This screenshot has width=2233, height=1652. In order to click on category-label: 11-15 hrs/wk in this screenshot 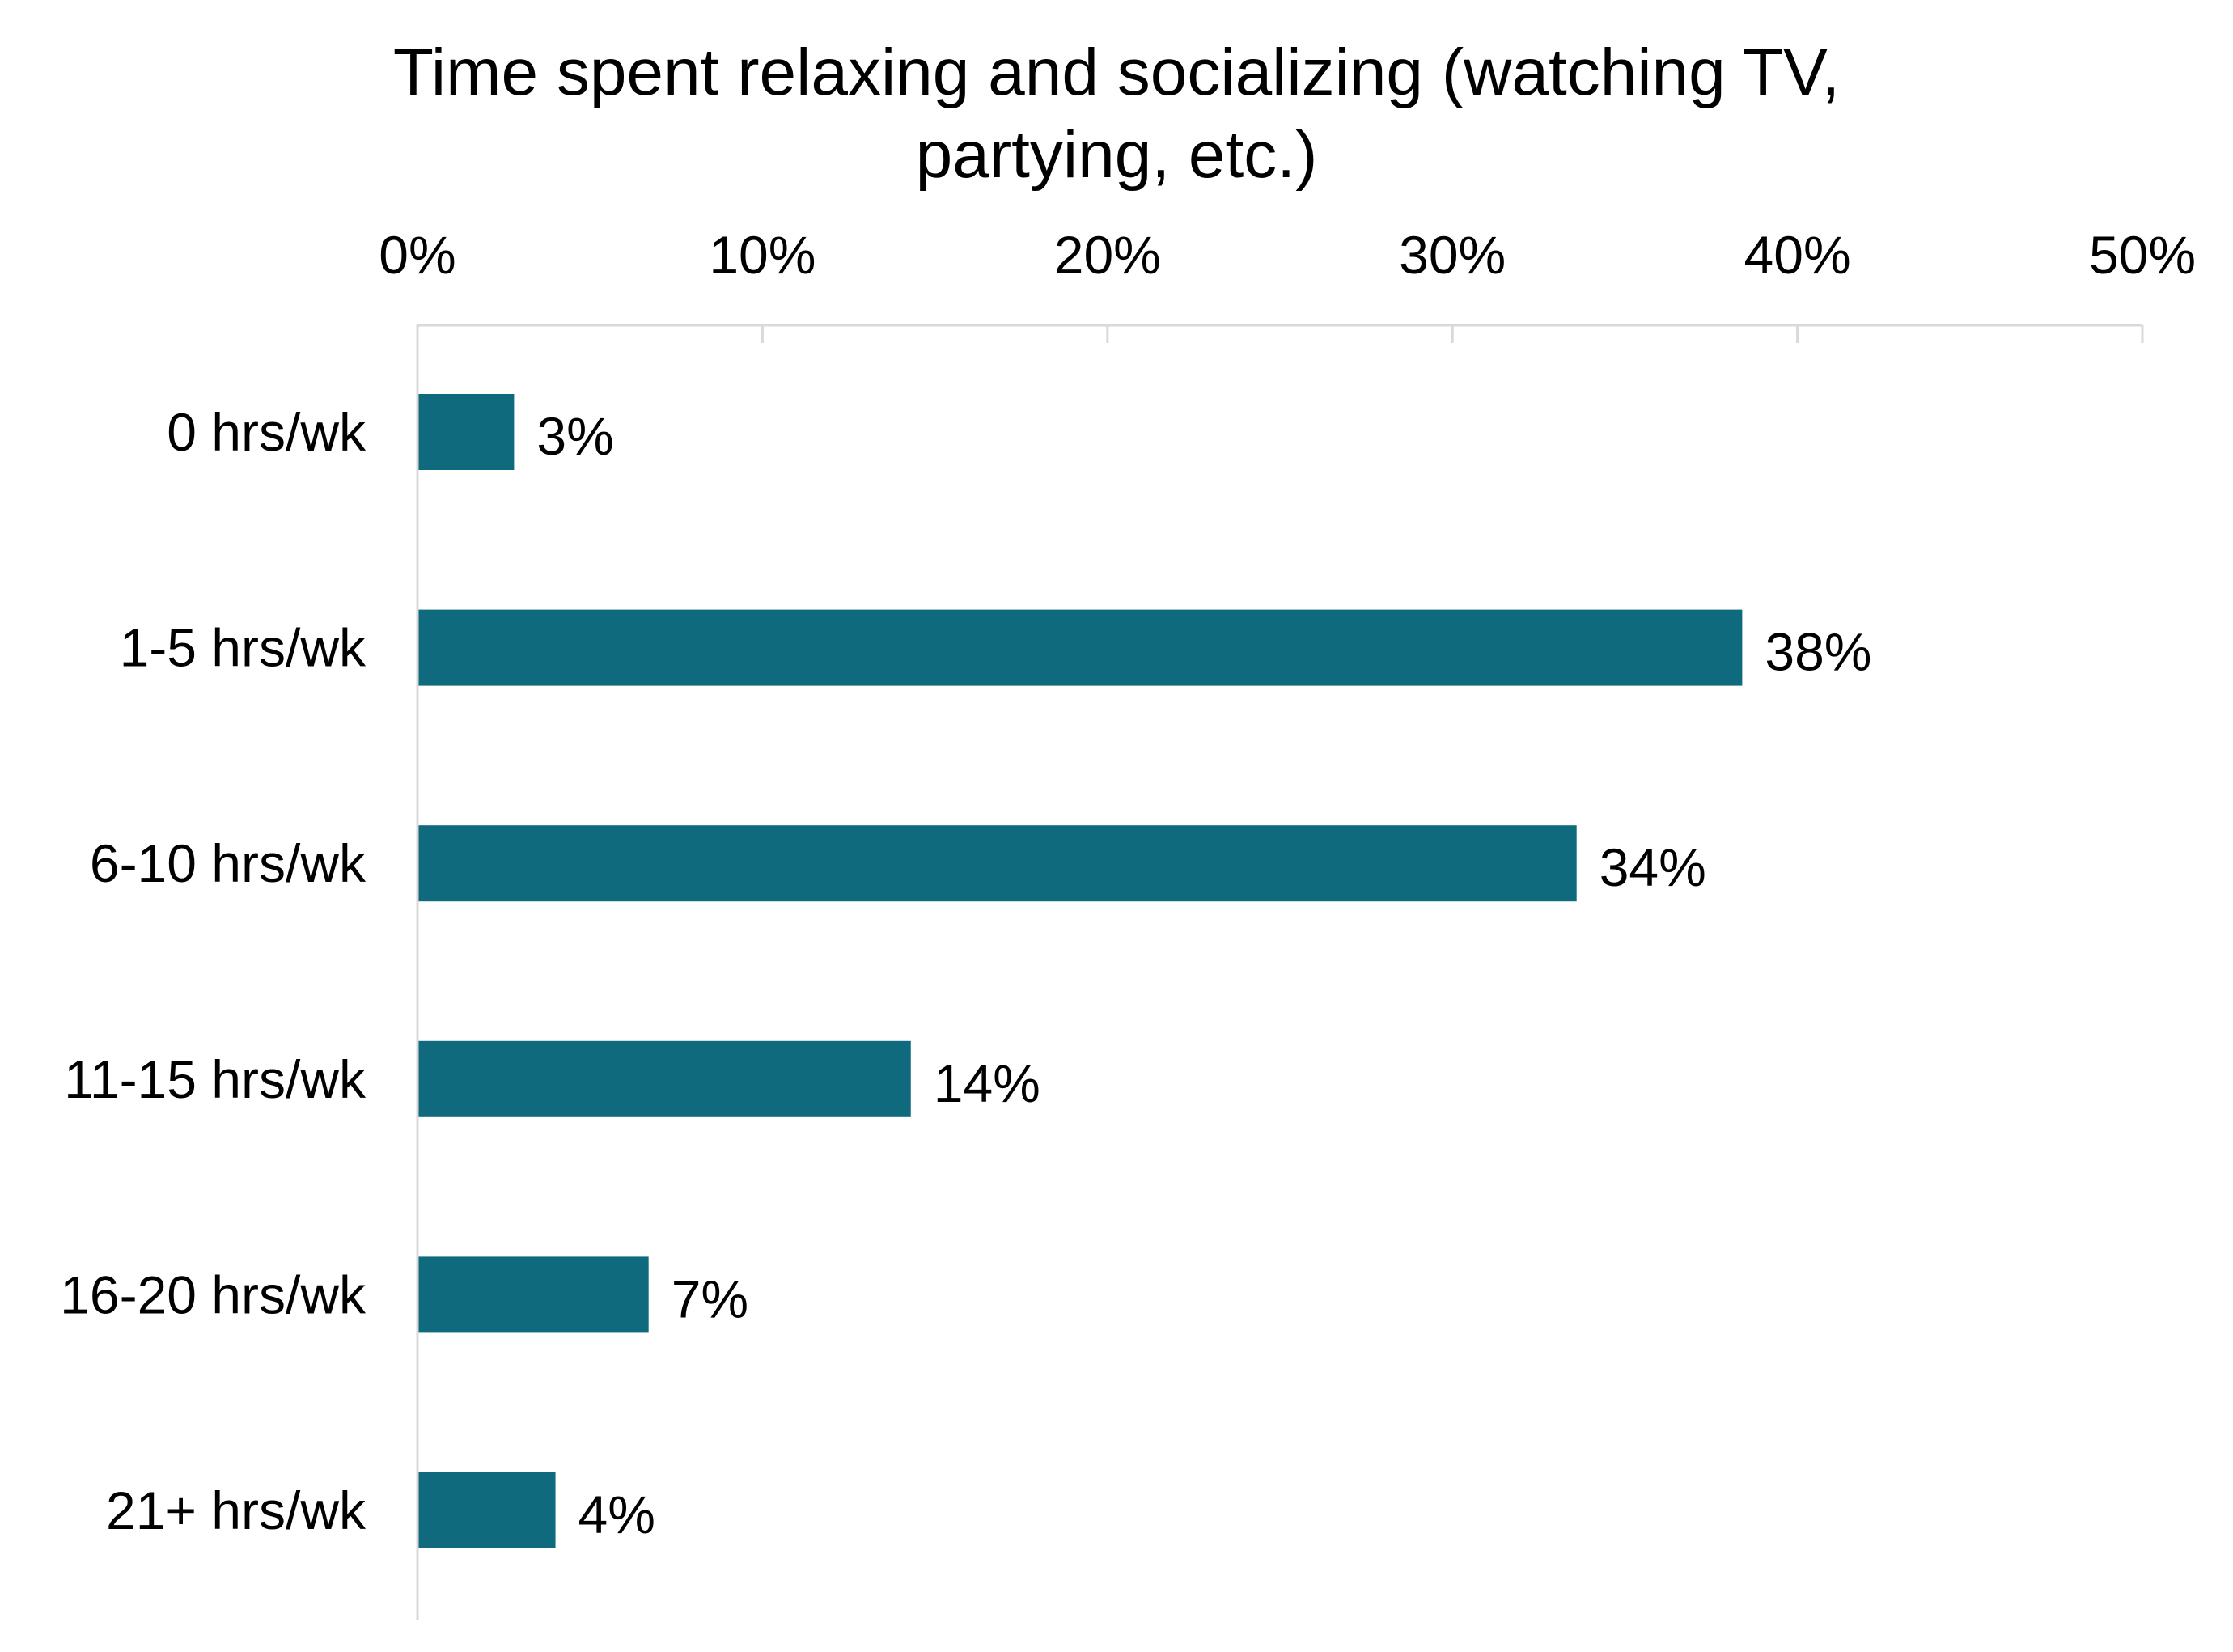, I will do `click(216, 1079)`.